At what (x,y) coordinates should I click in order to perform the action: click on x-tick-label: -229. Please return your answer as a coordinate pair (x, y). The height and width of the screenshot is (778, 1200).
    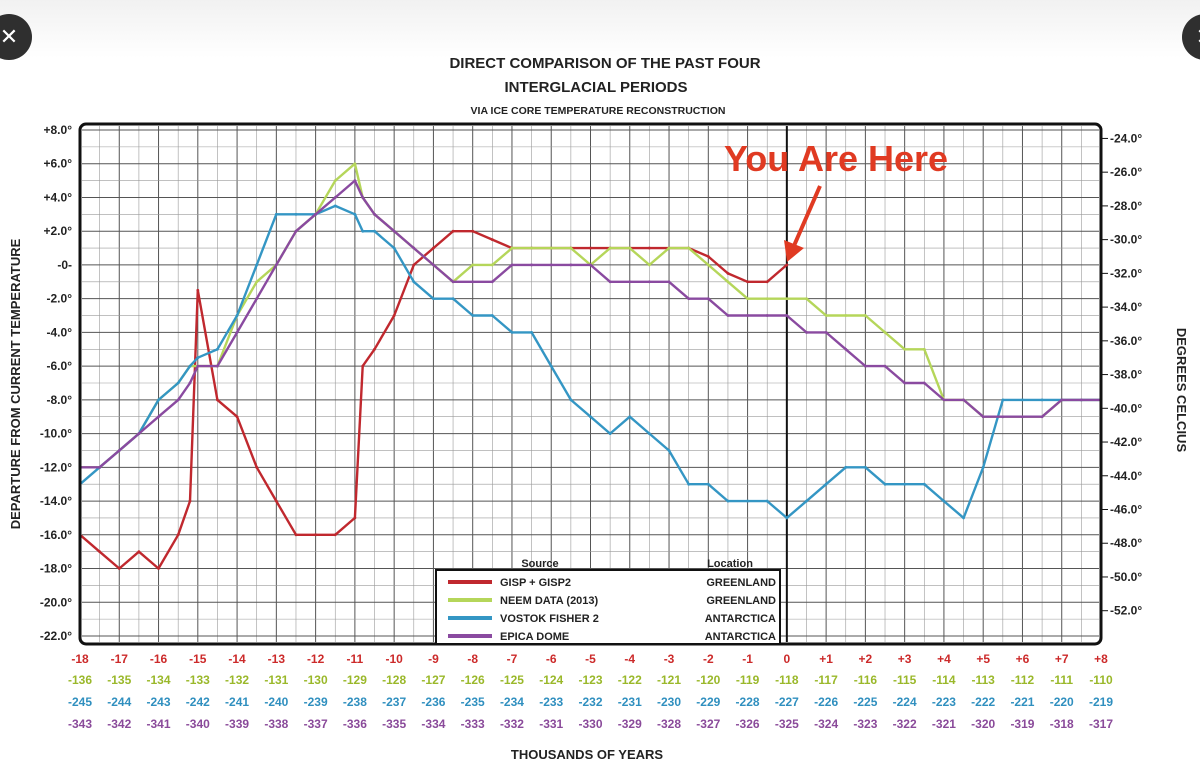
    Looking at the image, I should click on (708, 702).